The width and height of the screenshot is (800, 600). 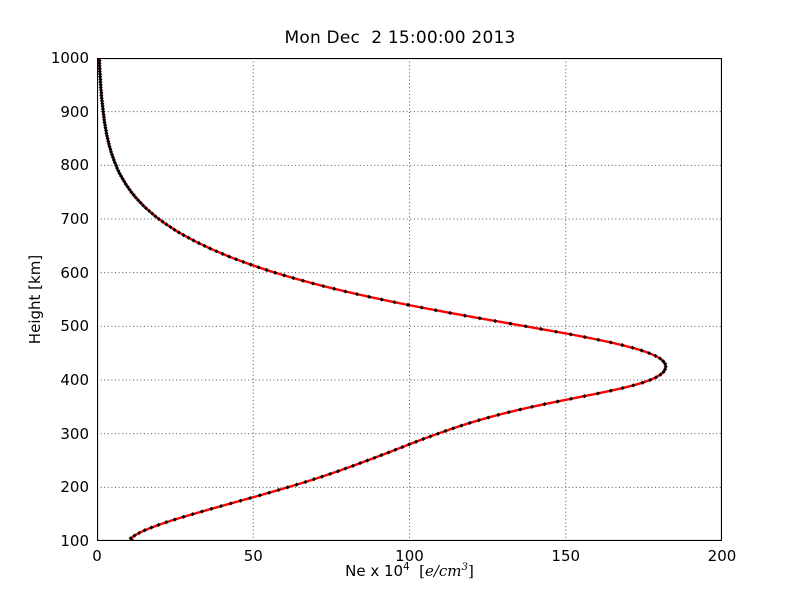 I want to click on x-tick-label: 50, so click(x=253, y=556).